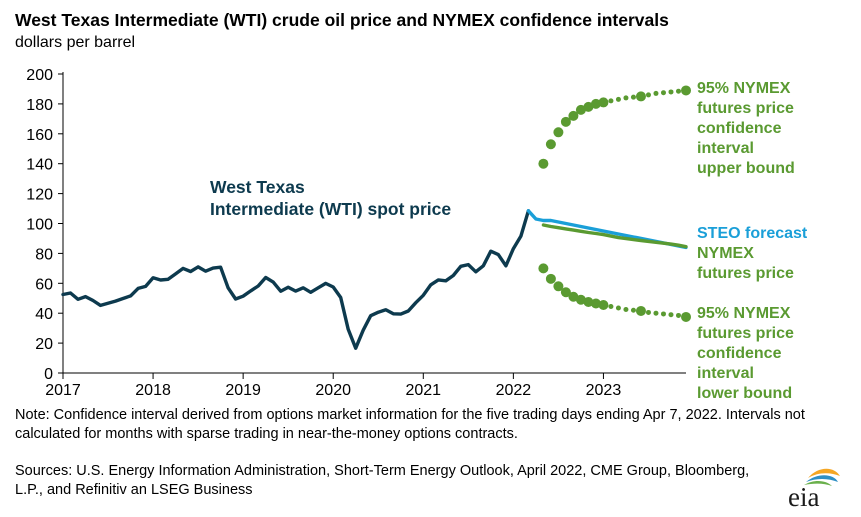 The height and width of the screenshot is (517, 861). Describe the element at coordinates (39, 135) in the screenshot. I see `y-tick-label: 160` at that location.